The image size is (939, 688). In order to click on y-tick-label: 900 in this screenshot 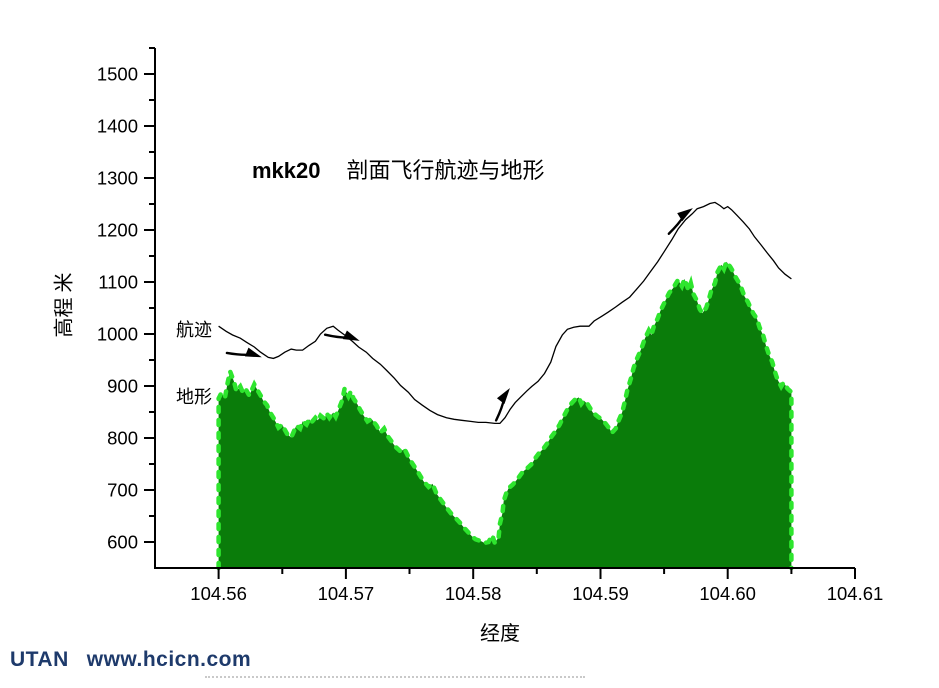, I will do `click(122, 386)`.